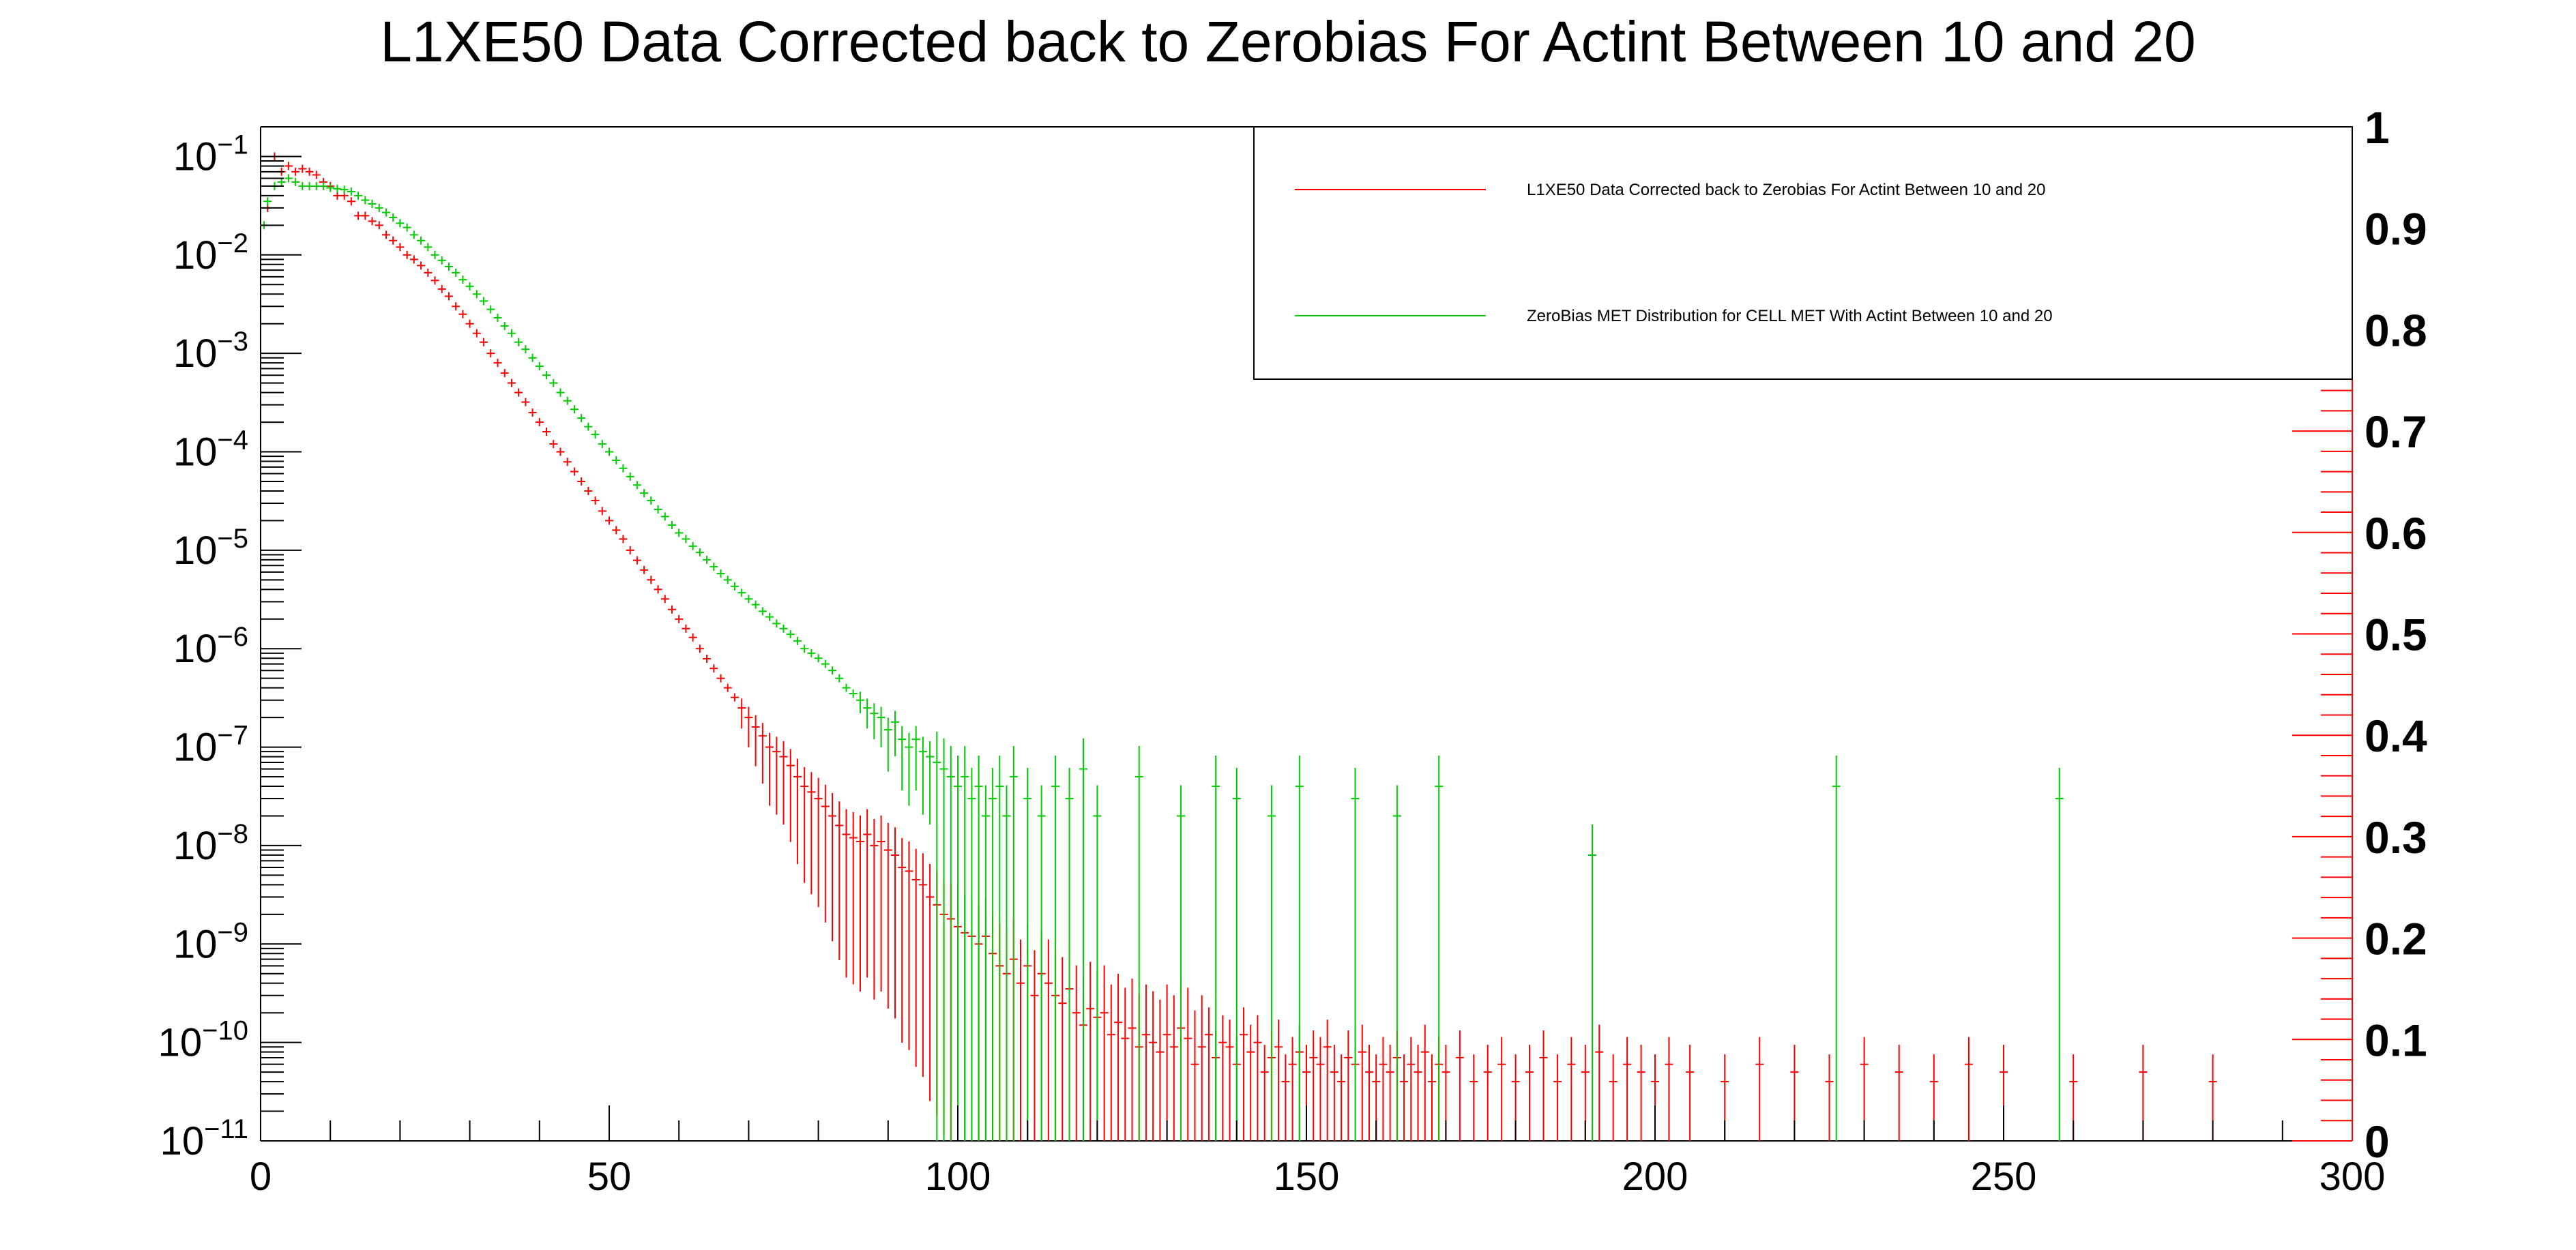  What do you see at coordinates (2377, 127) in the screenshot?
I see `right-tick-label: 1` at bounding box center [2377, 127].